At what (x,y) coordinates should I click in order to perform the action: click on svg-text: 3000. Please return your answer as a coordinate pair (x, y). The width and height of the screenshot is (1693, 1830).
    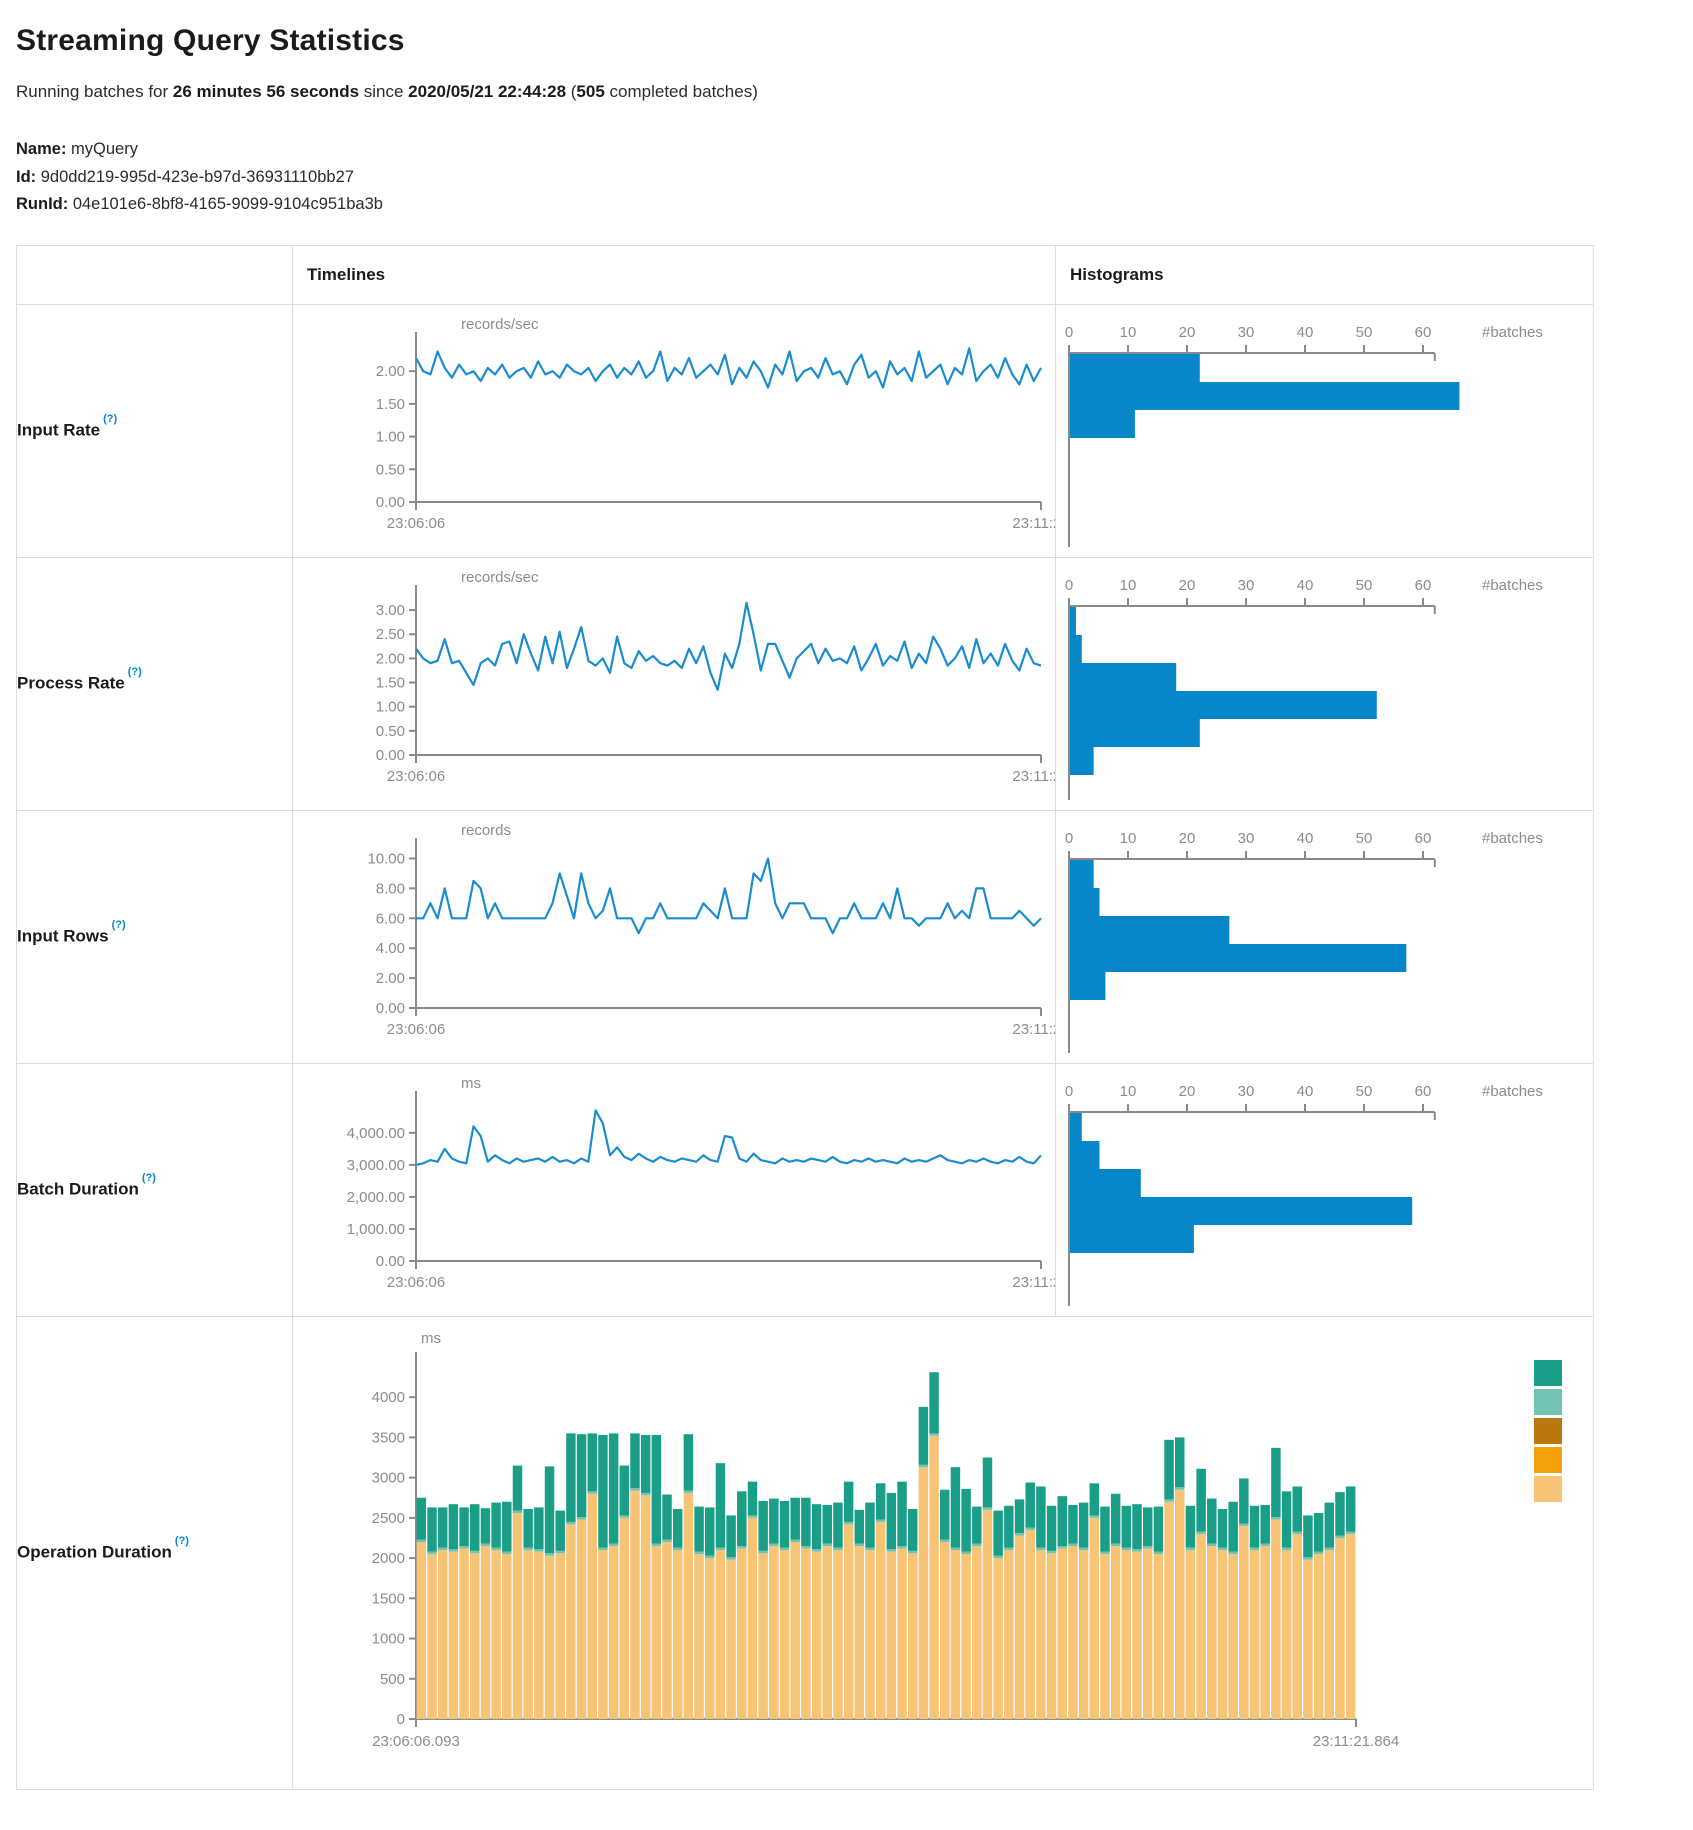
    Looking at the image, I should click on (388, 1477).